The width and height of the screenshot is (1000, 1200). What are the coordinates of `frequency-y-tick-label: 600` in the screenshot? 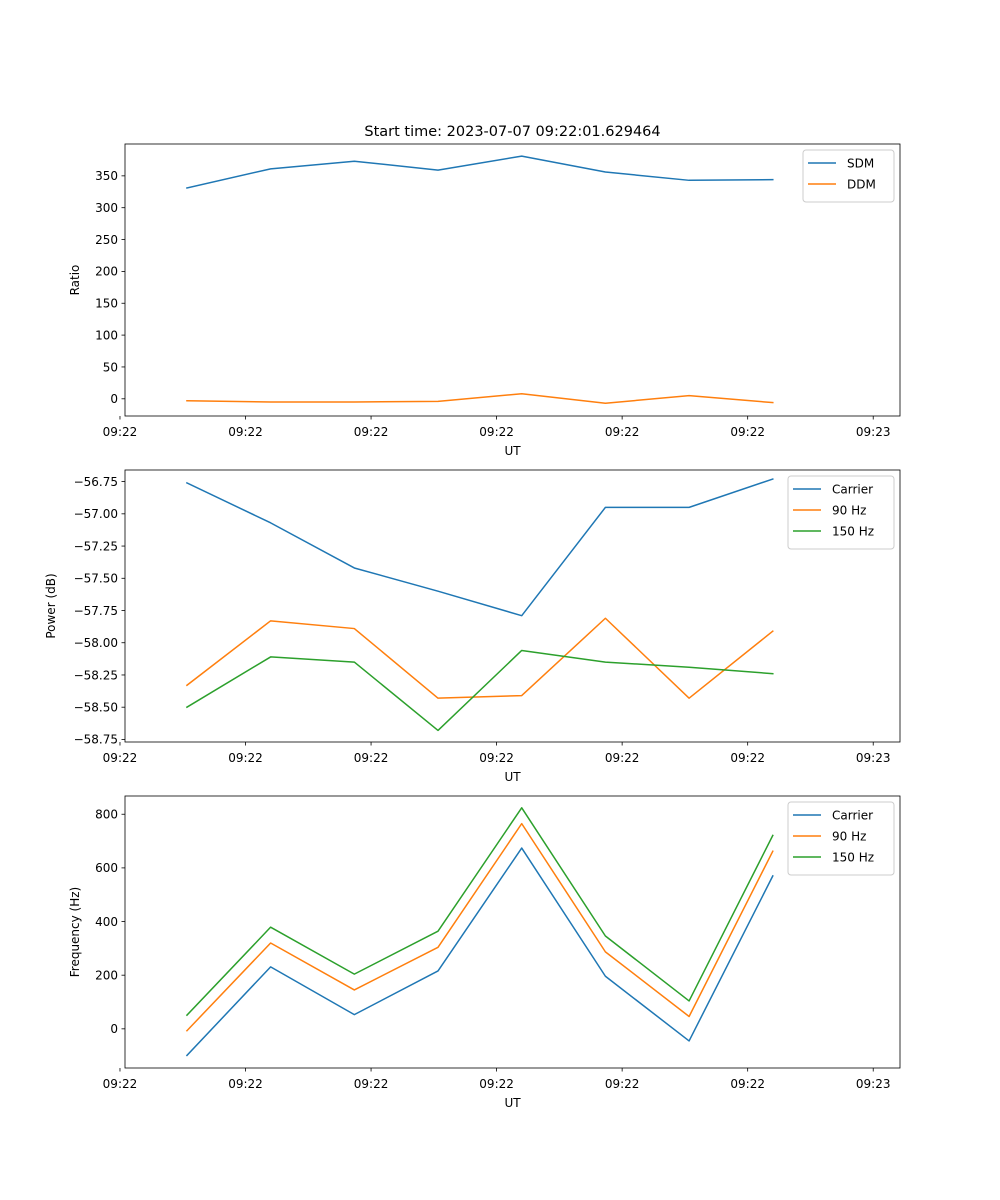 It's located at (106, 868).